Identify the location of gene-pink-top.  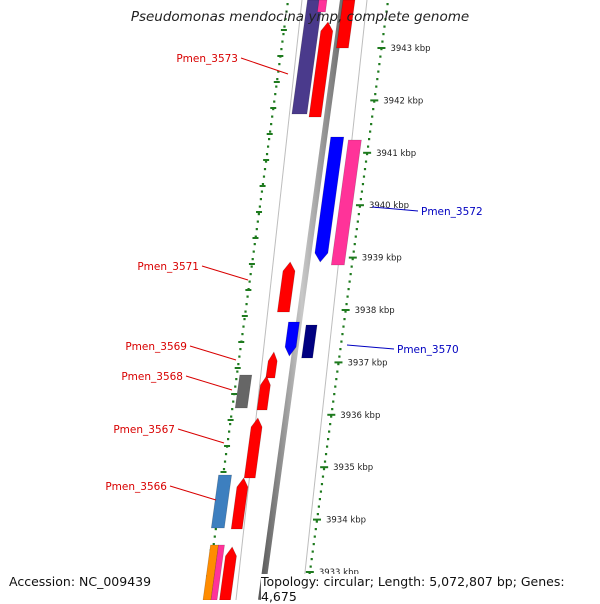
(322, 6).